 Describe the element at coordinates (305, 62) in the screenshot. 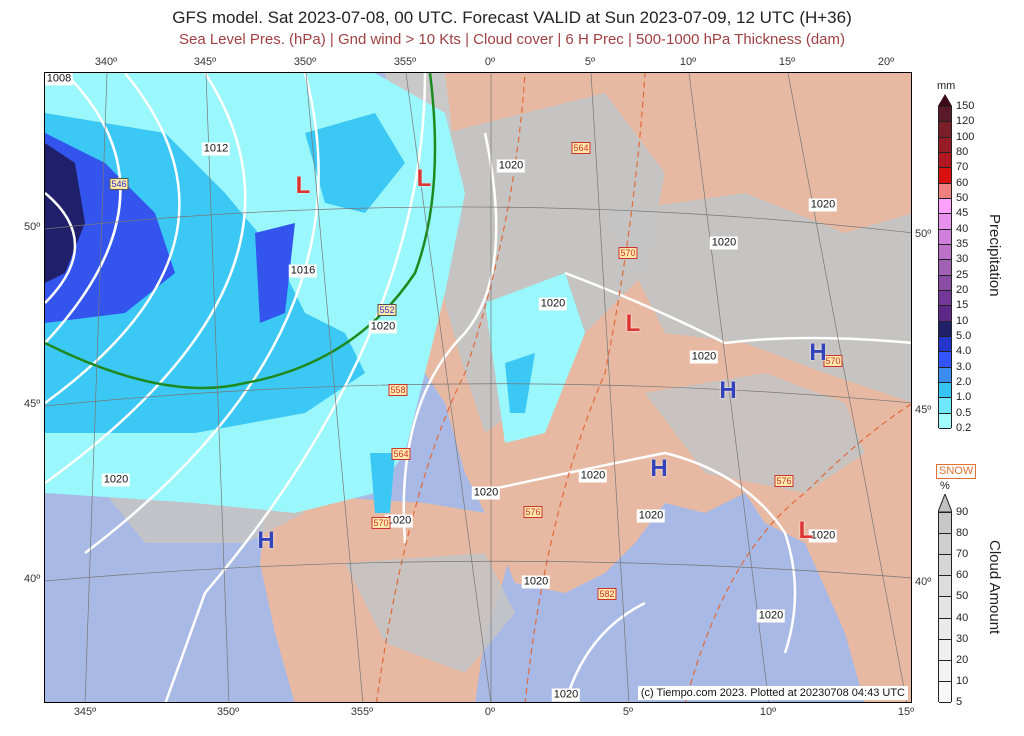

I see `top-tick: 350º` at that location.